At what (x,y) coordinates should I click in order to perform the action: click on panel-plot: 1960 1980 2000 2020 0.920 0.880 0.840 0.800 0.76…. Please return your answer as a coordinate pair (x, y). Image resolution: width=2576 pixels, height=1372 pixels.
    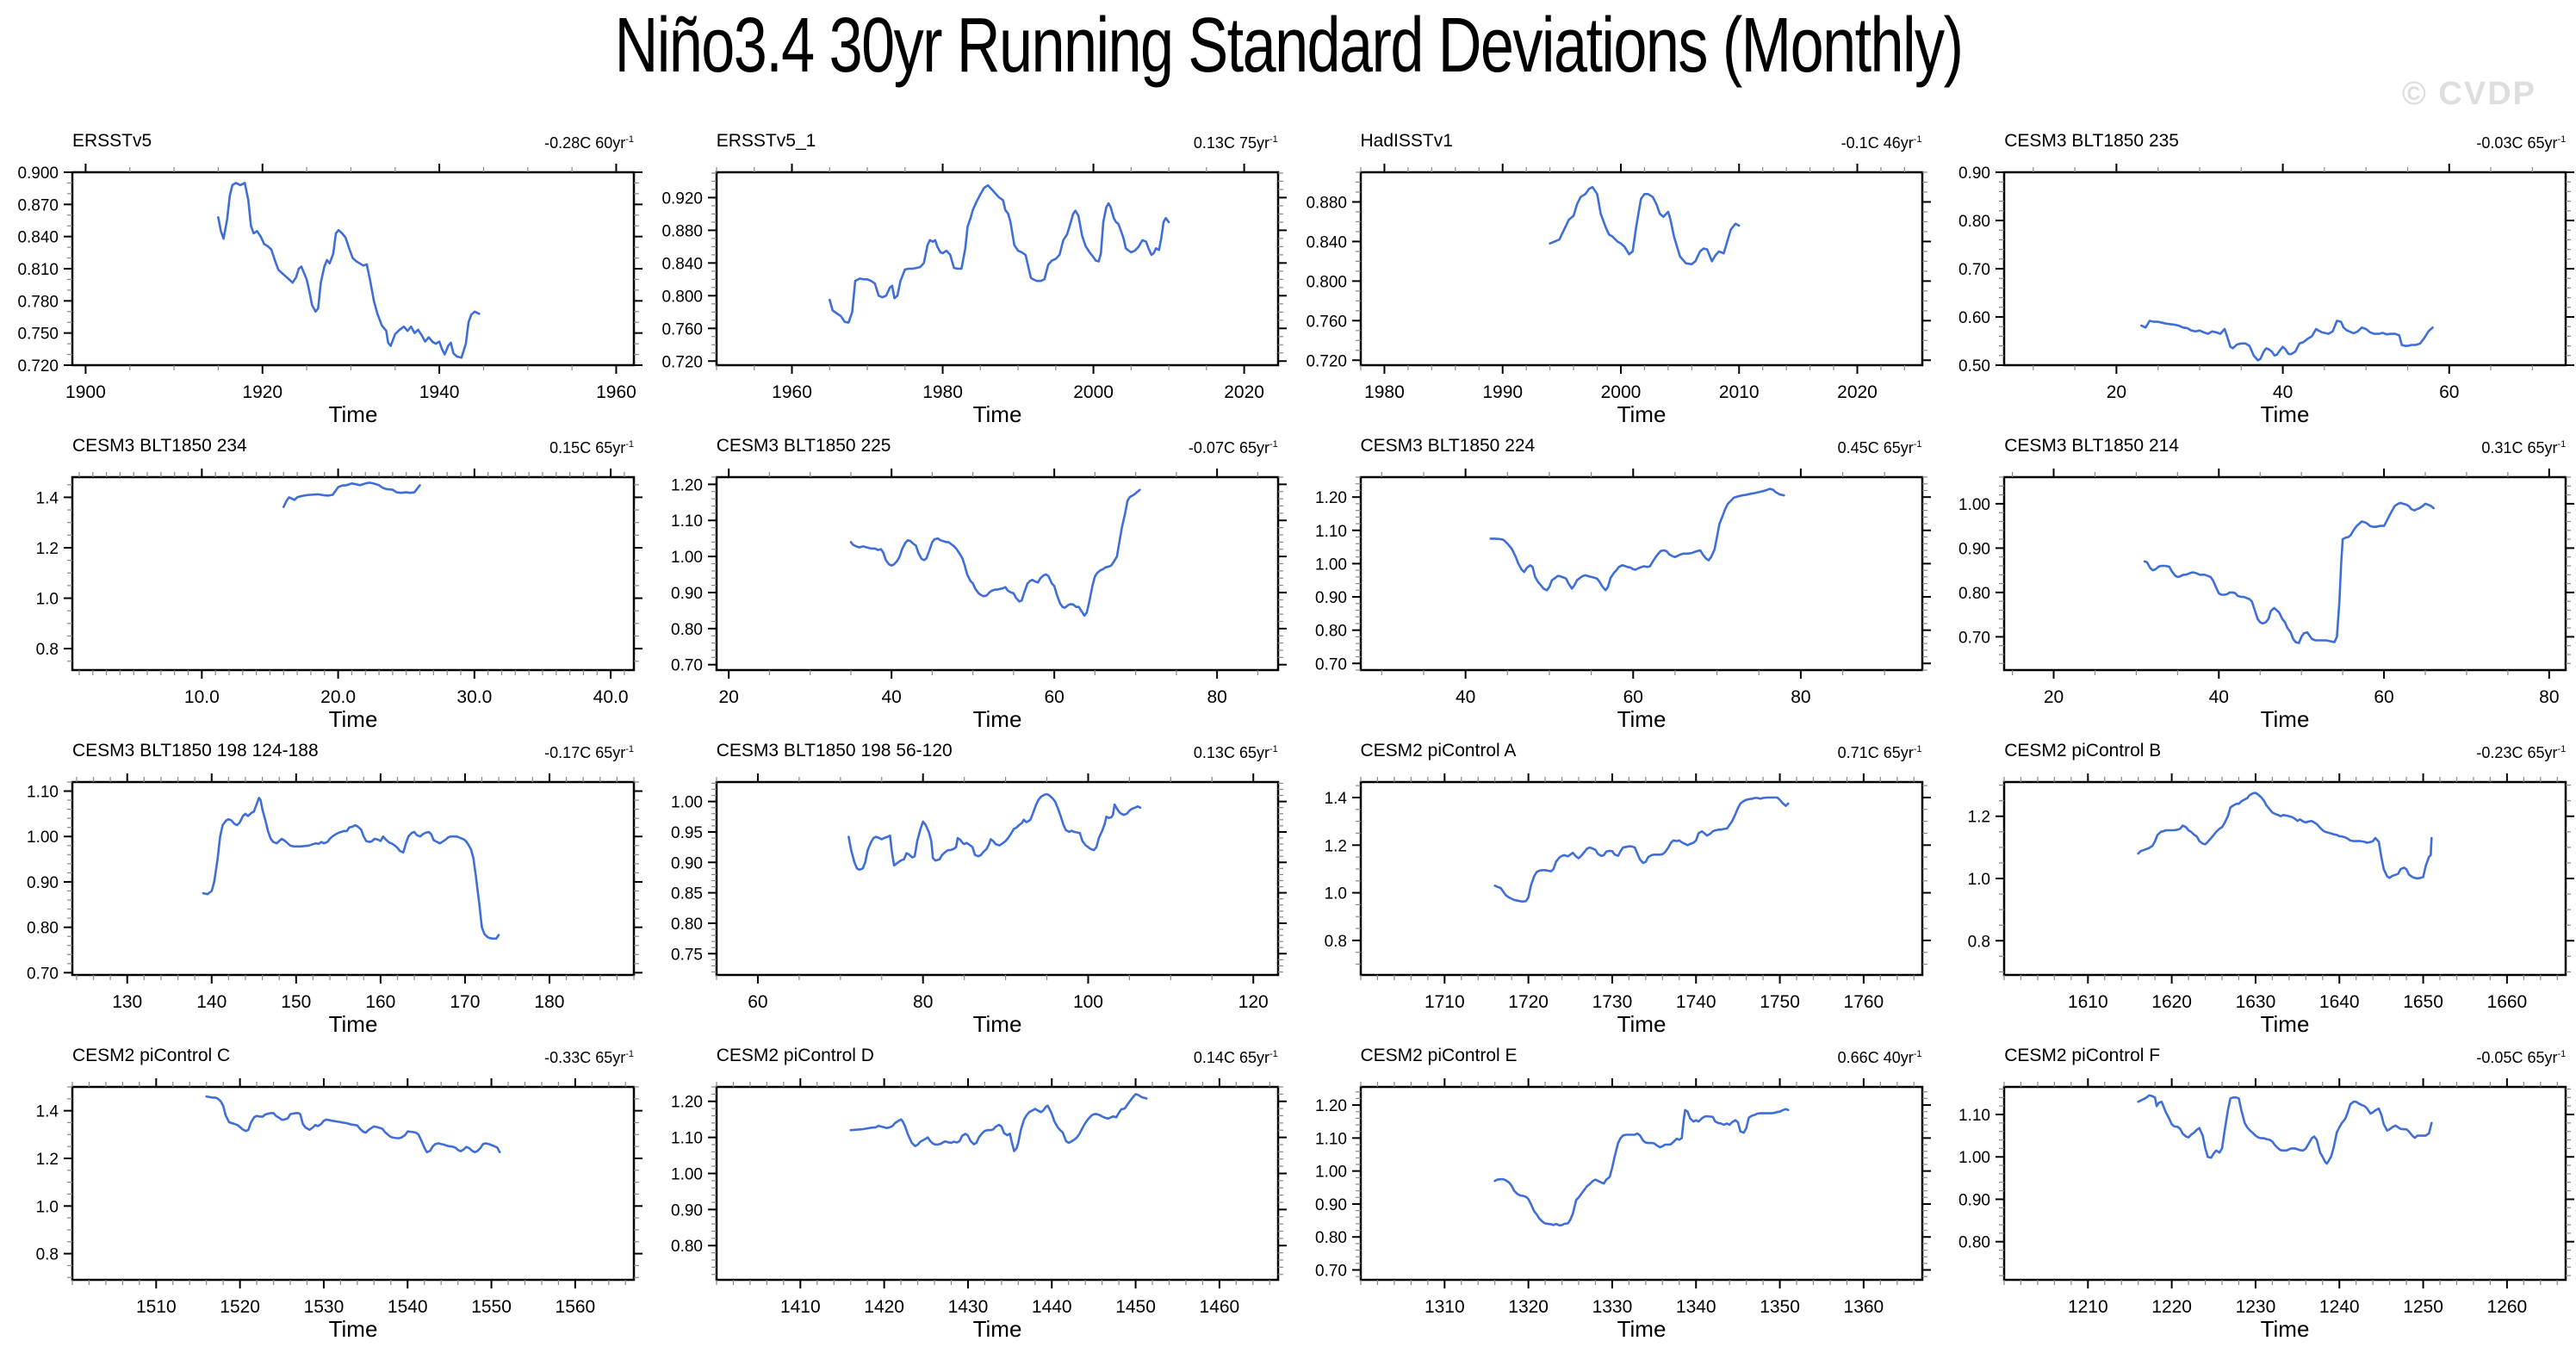
    Looking at the image, I should click on (974, 295).